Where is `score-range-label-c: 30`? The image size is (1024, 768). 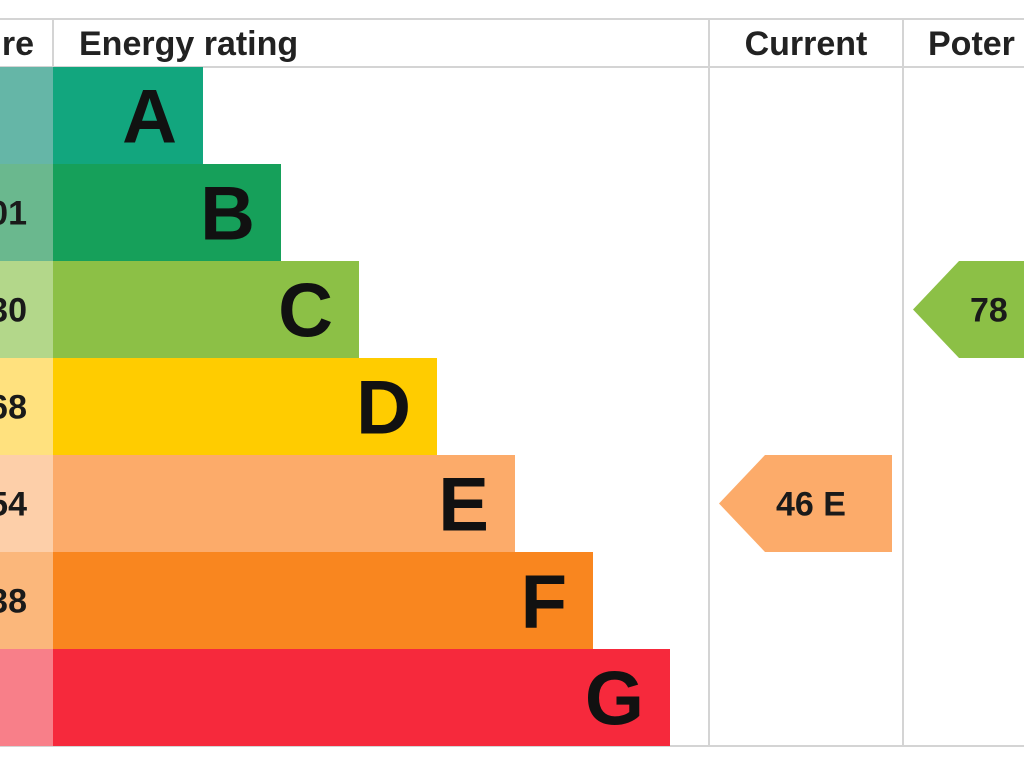
score-range-label-c: 30 is located at coordinates (13, 311).